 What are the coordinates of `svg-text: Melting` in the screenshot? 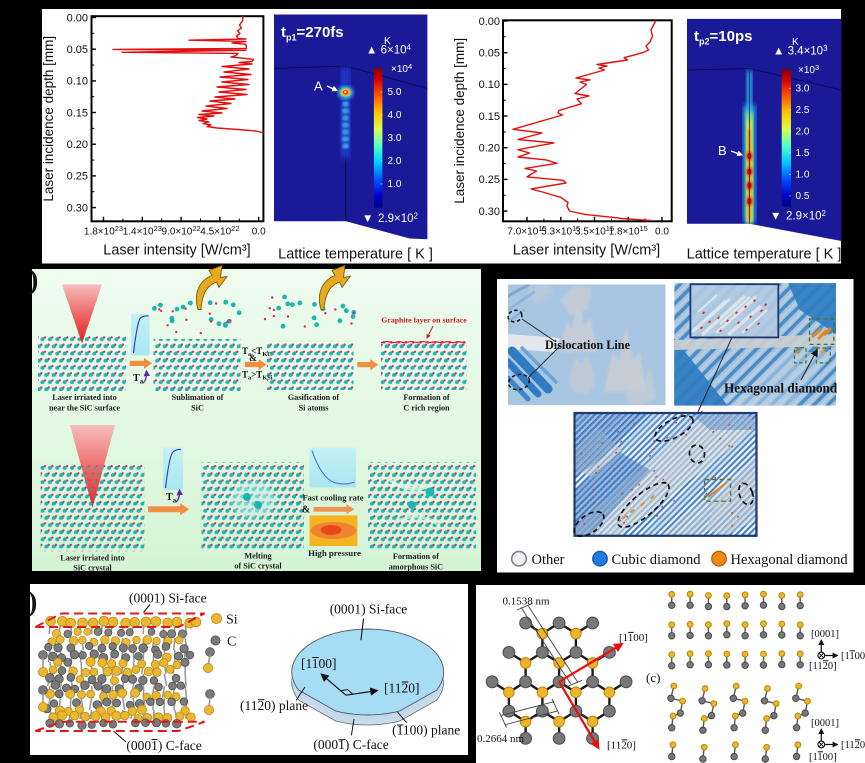 It's located at (258, 556).